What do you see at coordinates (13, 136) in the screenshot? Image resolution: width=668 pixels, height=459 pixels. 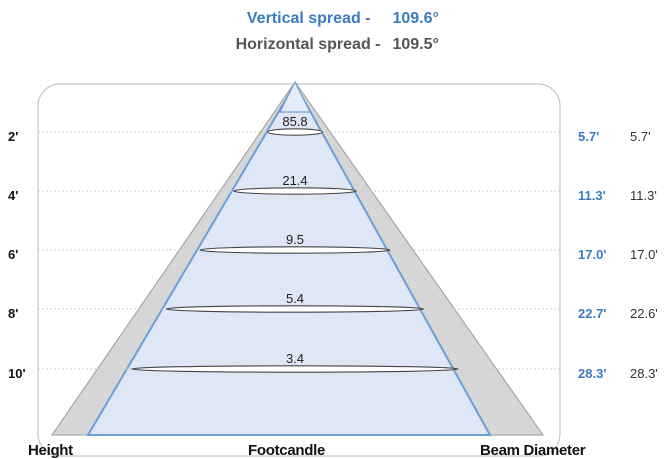 I see `height-value: 2'` at bounding box center [13, 136].